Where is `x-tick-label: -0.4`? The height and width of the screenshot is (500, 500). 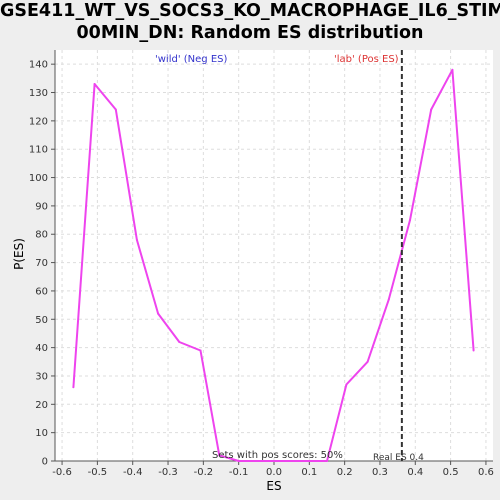
x-tick-label: -0.4 is located at coordinates (133, 472).